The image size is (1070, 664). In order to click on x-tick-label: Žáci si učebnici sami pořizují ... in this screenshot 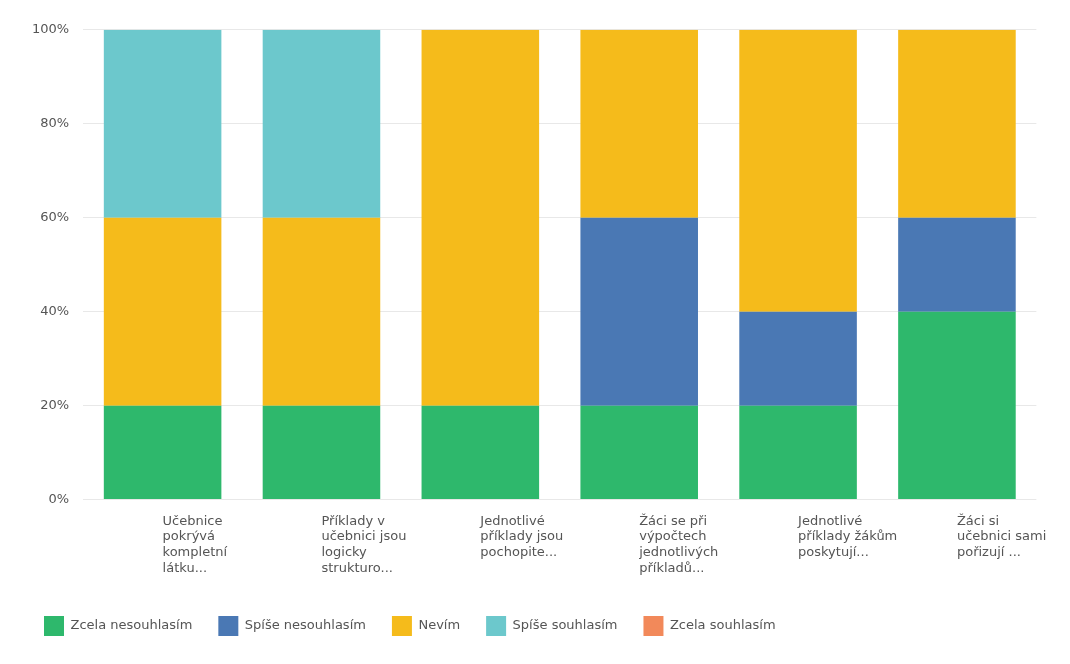, I will do `click(1001, 535)`.